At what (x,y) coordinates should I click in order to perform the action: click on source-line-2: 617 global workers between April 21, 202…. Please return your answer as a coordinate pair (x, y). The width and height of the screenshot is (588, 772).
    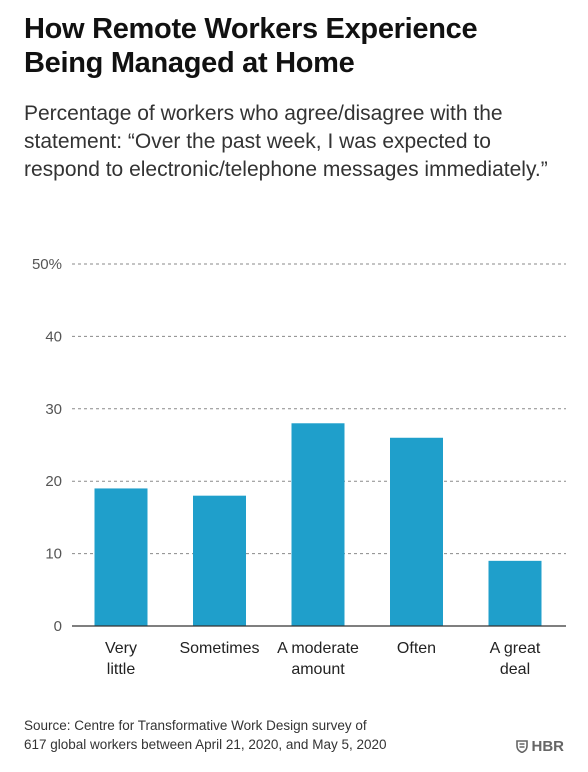
    Looking at the image, I should click on (205, 744).